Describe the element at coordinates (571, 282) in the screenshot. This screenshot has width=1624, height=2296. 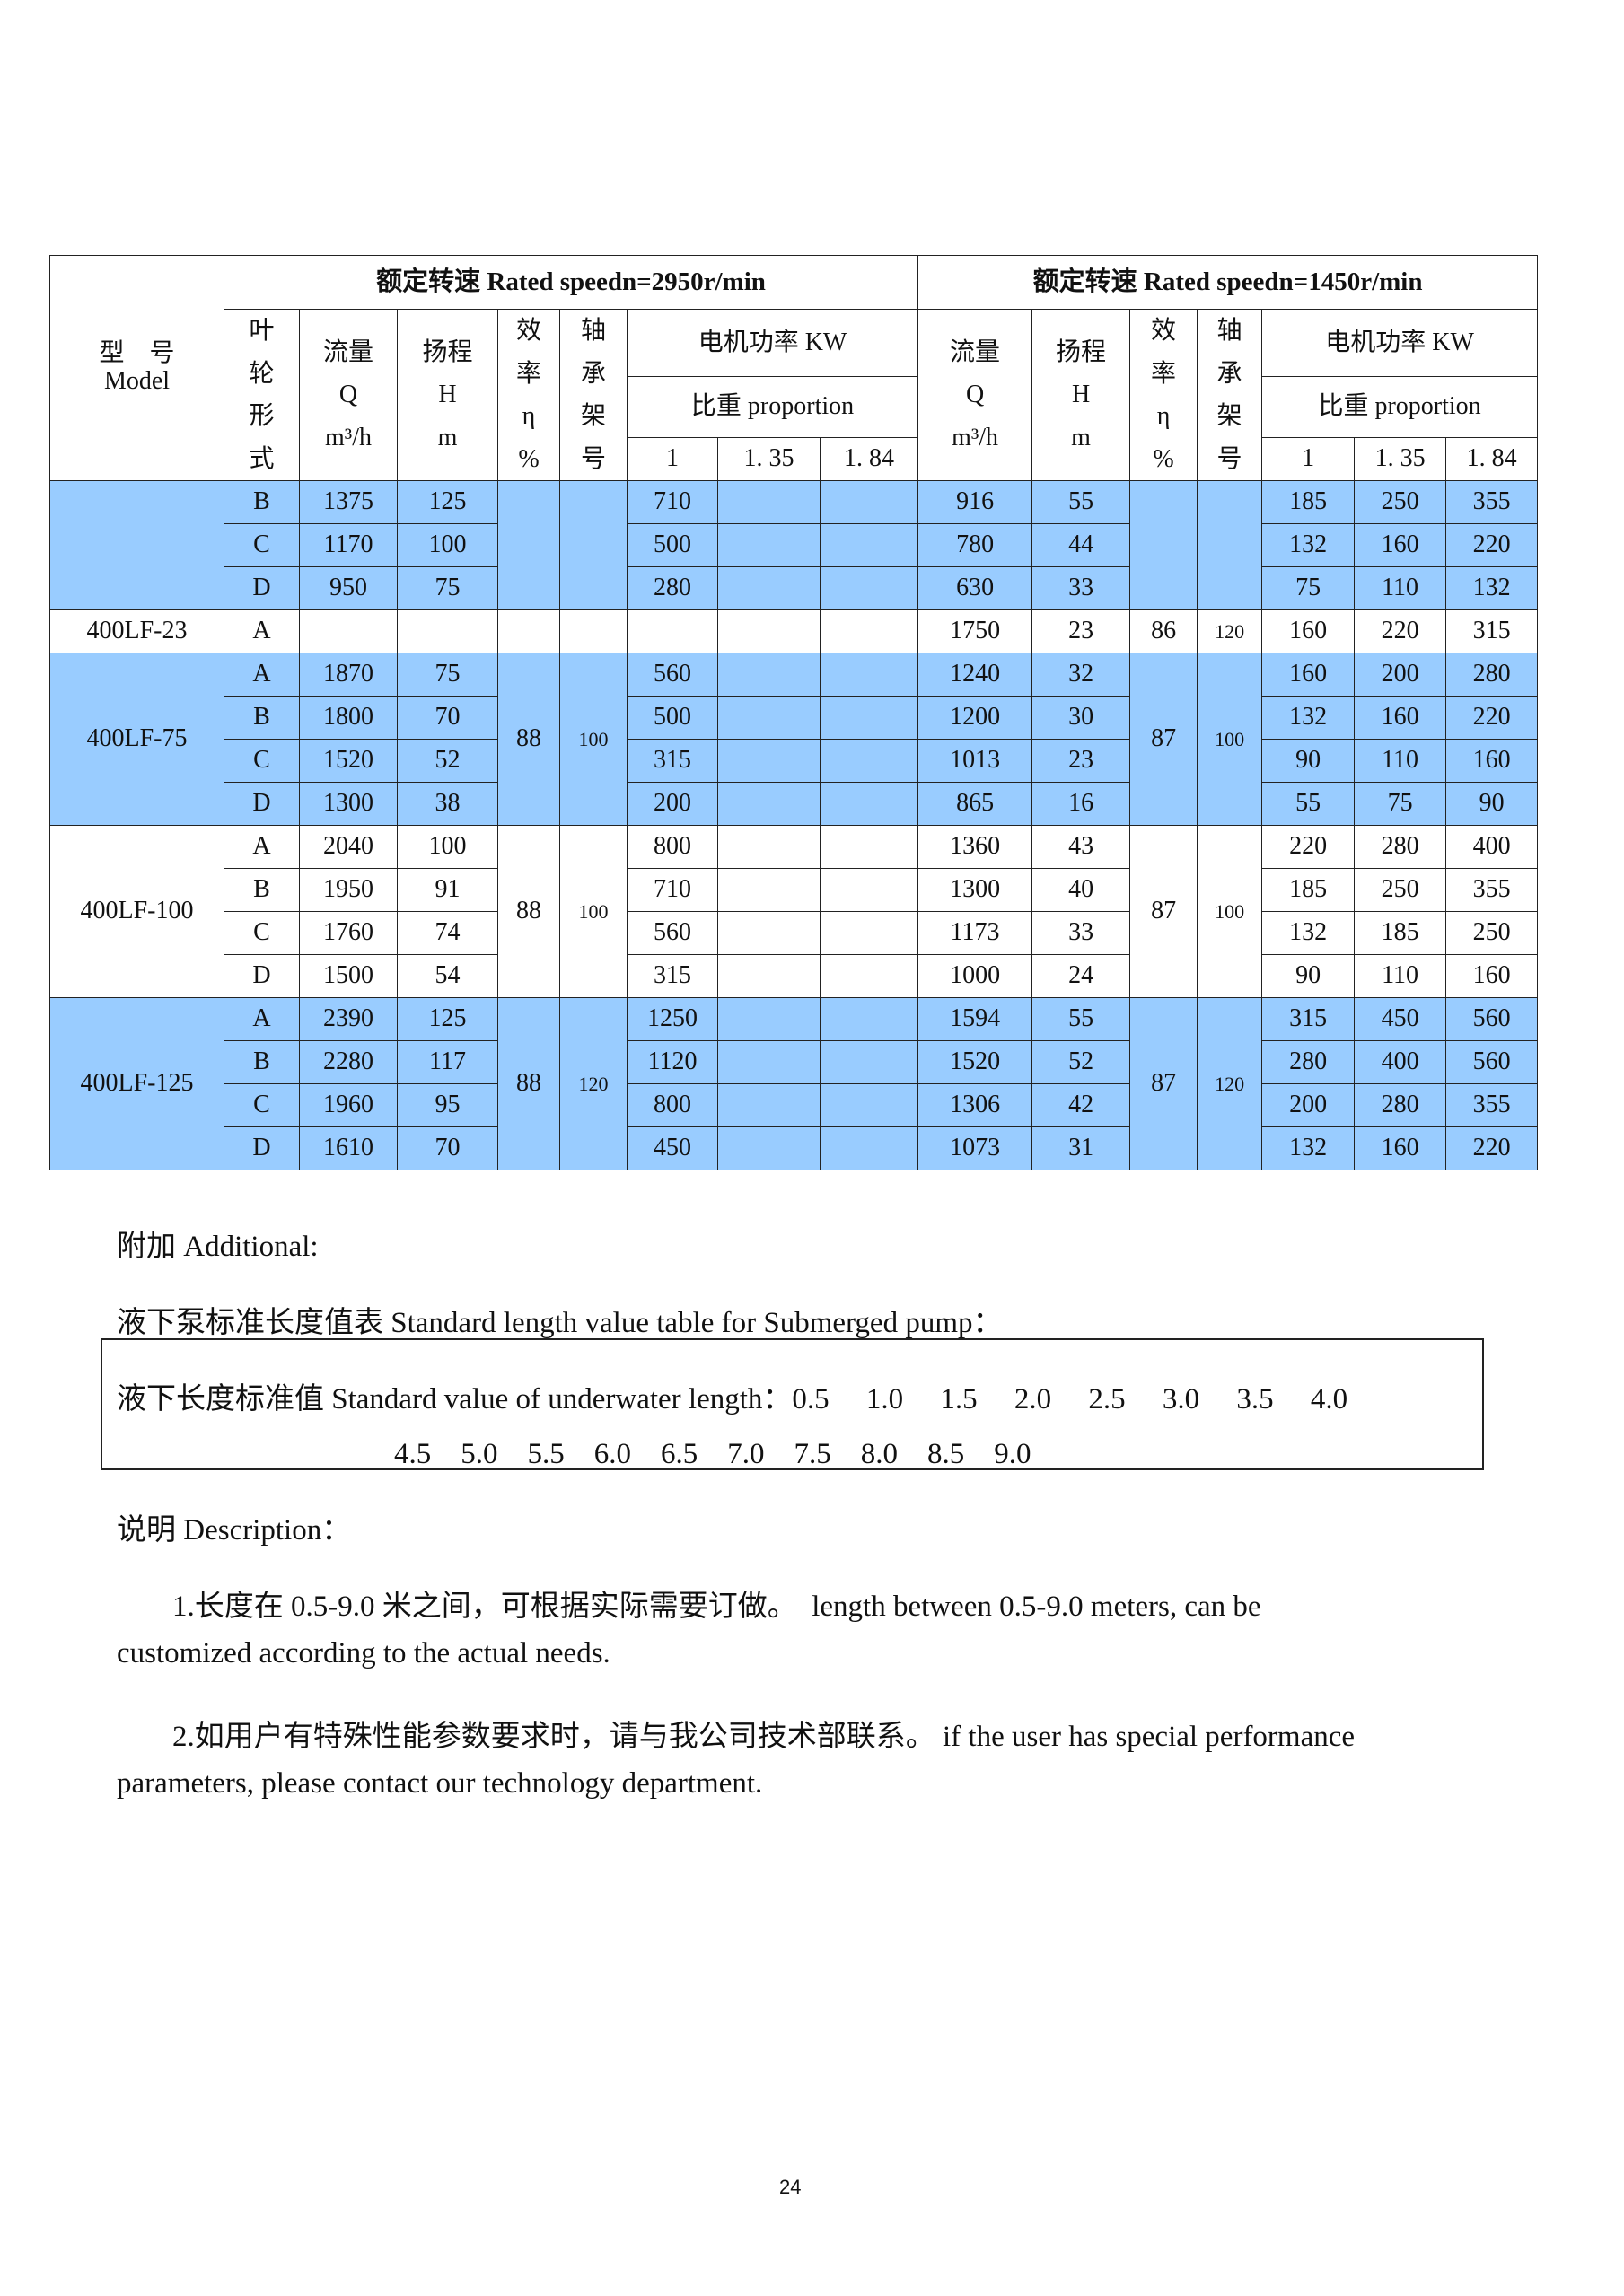
I see `speed-2950-header: 额定转速 Rated speedn=2950r/min` at that location.